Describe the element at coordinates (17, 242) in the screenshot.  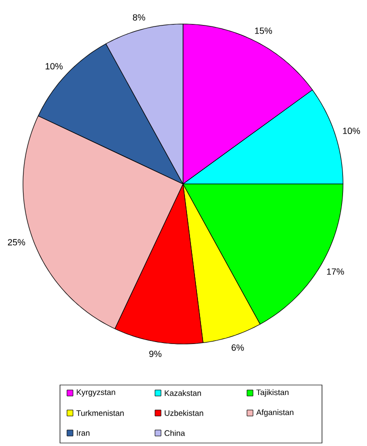
I see `data-label: 25%` at that location.